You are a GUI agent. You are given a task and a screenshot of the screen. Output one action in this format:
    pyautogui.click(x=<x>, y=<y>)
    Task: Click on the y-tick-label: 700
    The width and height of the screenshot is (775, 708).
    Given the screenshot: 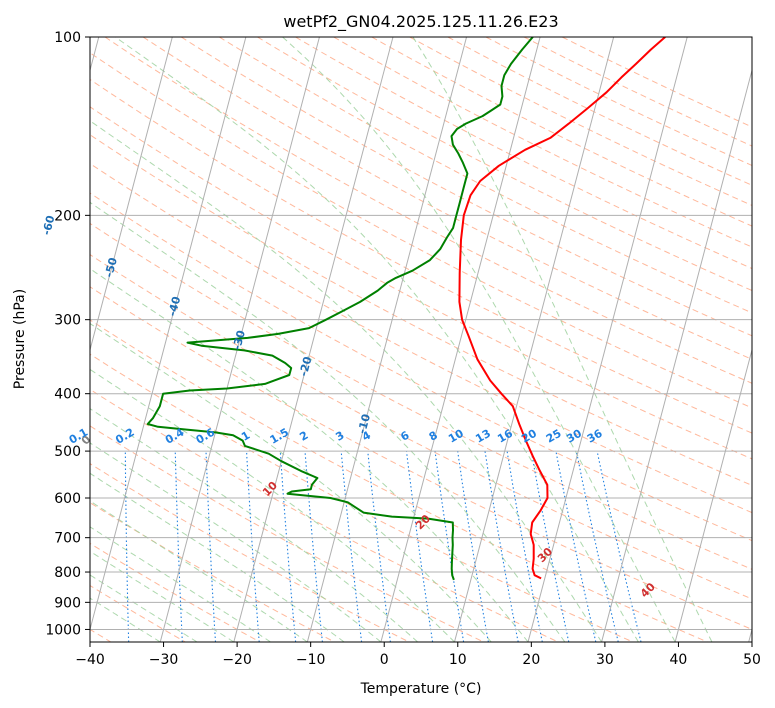 What is the action you would take?
    pyautogui.click(x=67, y=539)
    